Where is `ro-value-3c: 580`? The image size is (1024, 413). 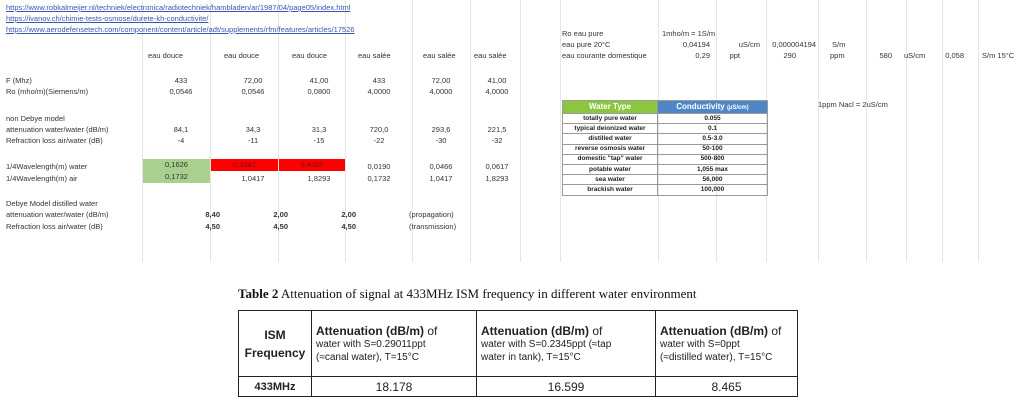
ro-value-3c: 580 is located at coordinates (885, 55).